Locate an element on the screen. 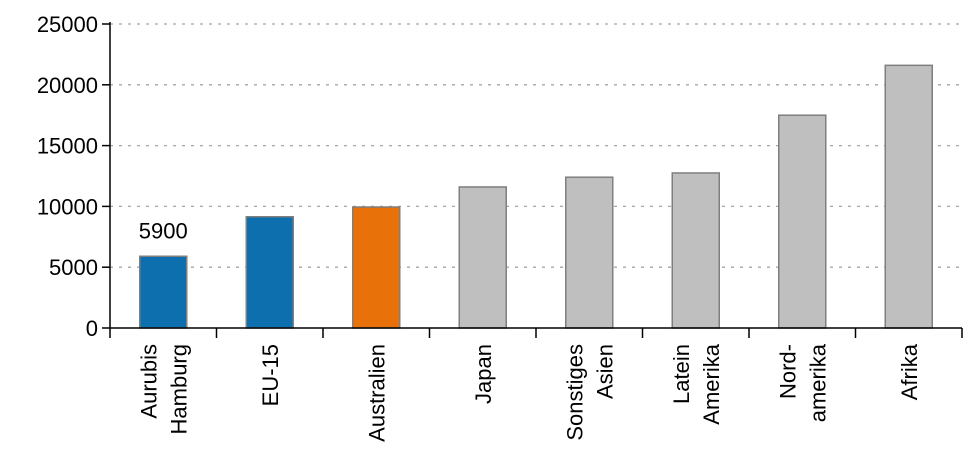  y-tick-label: 5000 is located at coordinates (73, 267).